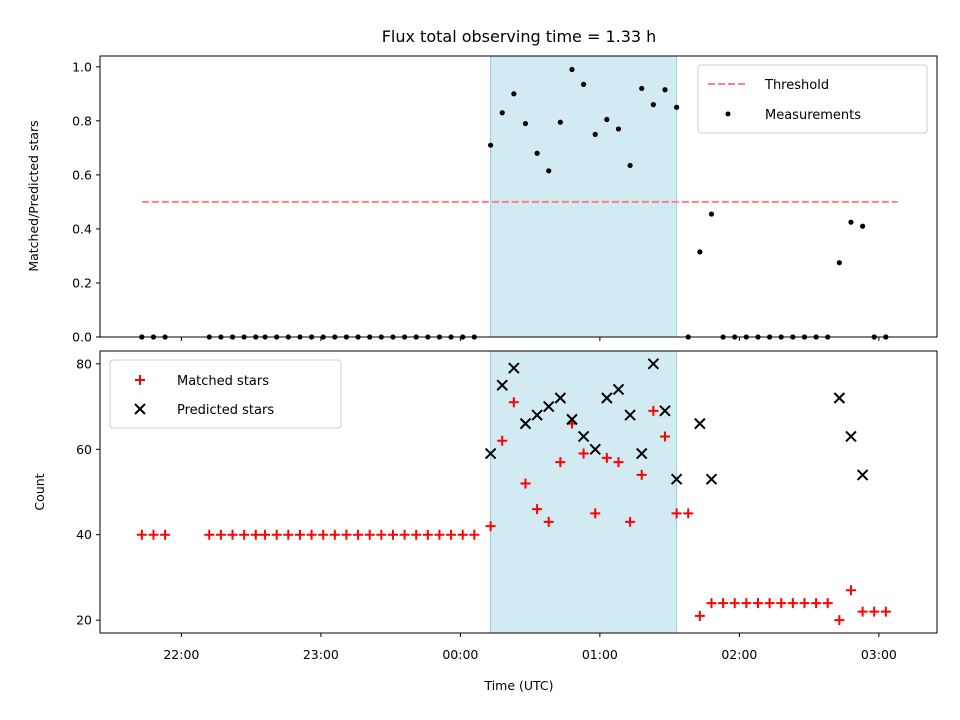 This screenshot has width=960, height=720. I want to click on y-tick-label: 20, so click(84, 620).